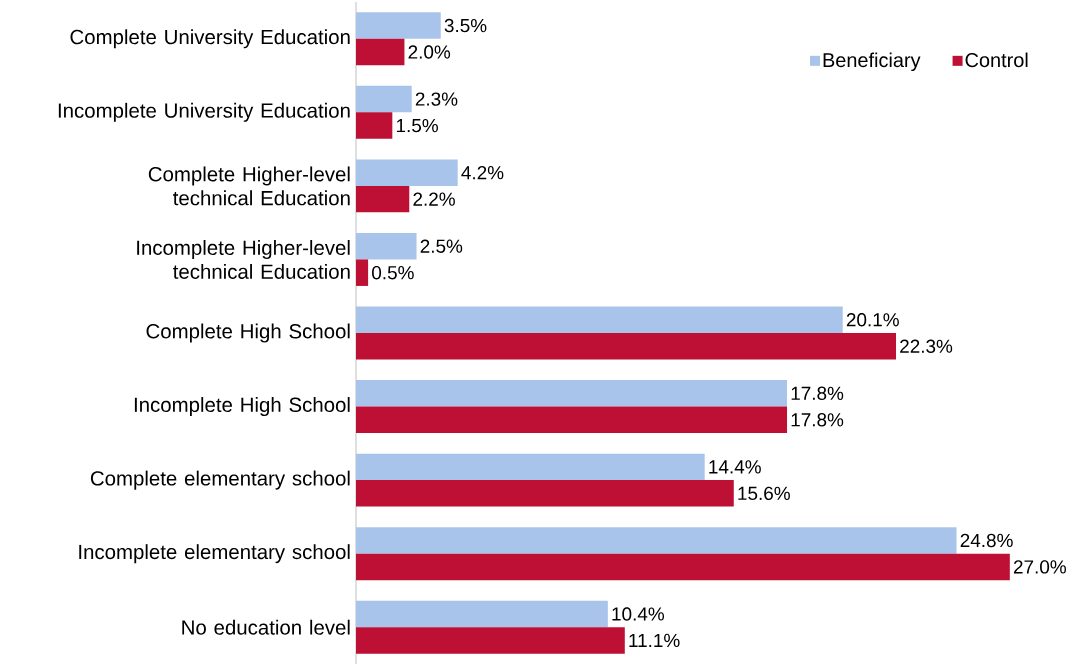 This screenshot has width=1085, height=668. Describe the element at coordinates (638, 614) in the screenshot. I see `data-label: 10.4%` at that location.